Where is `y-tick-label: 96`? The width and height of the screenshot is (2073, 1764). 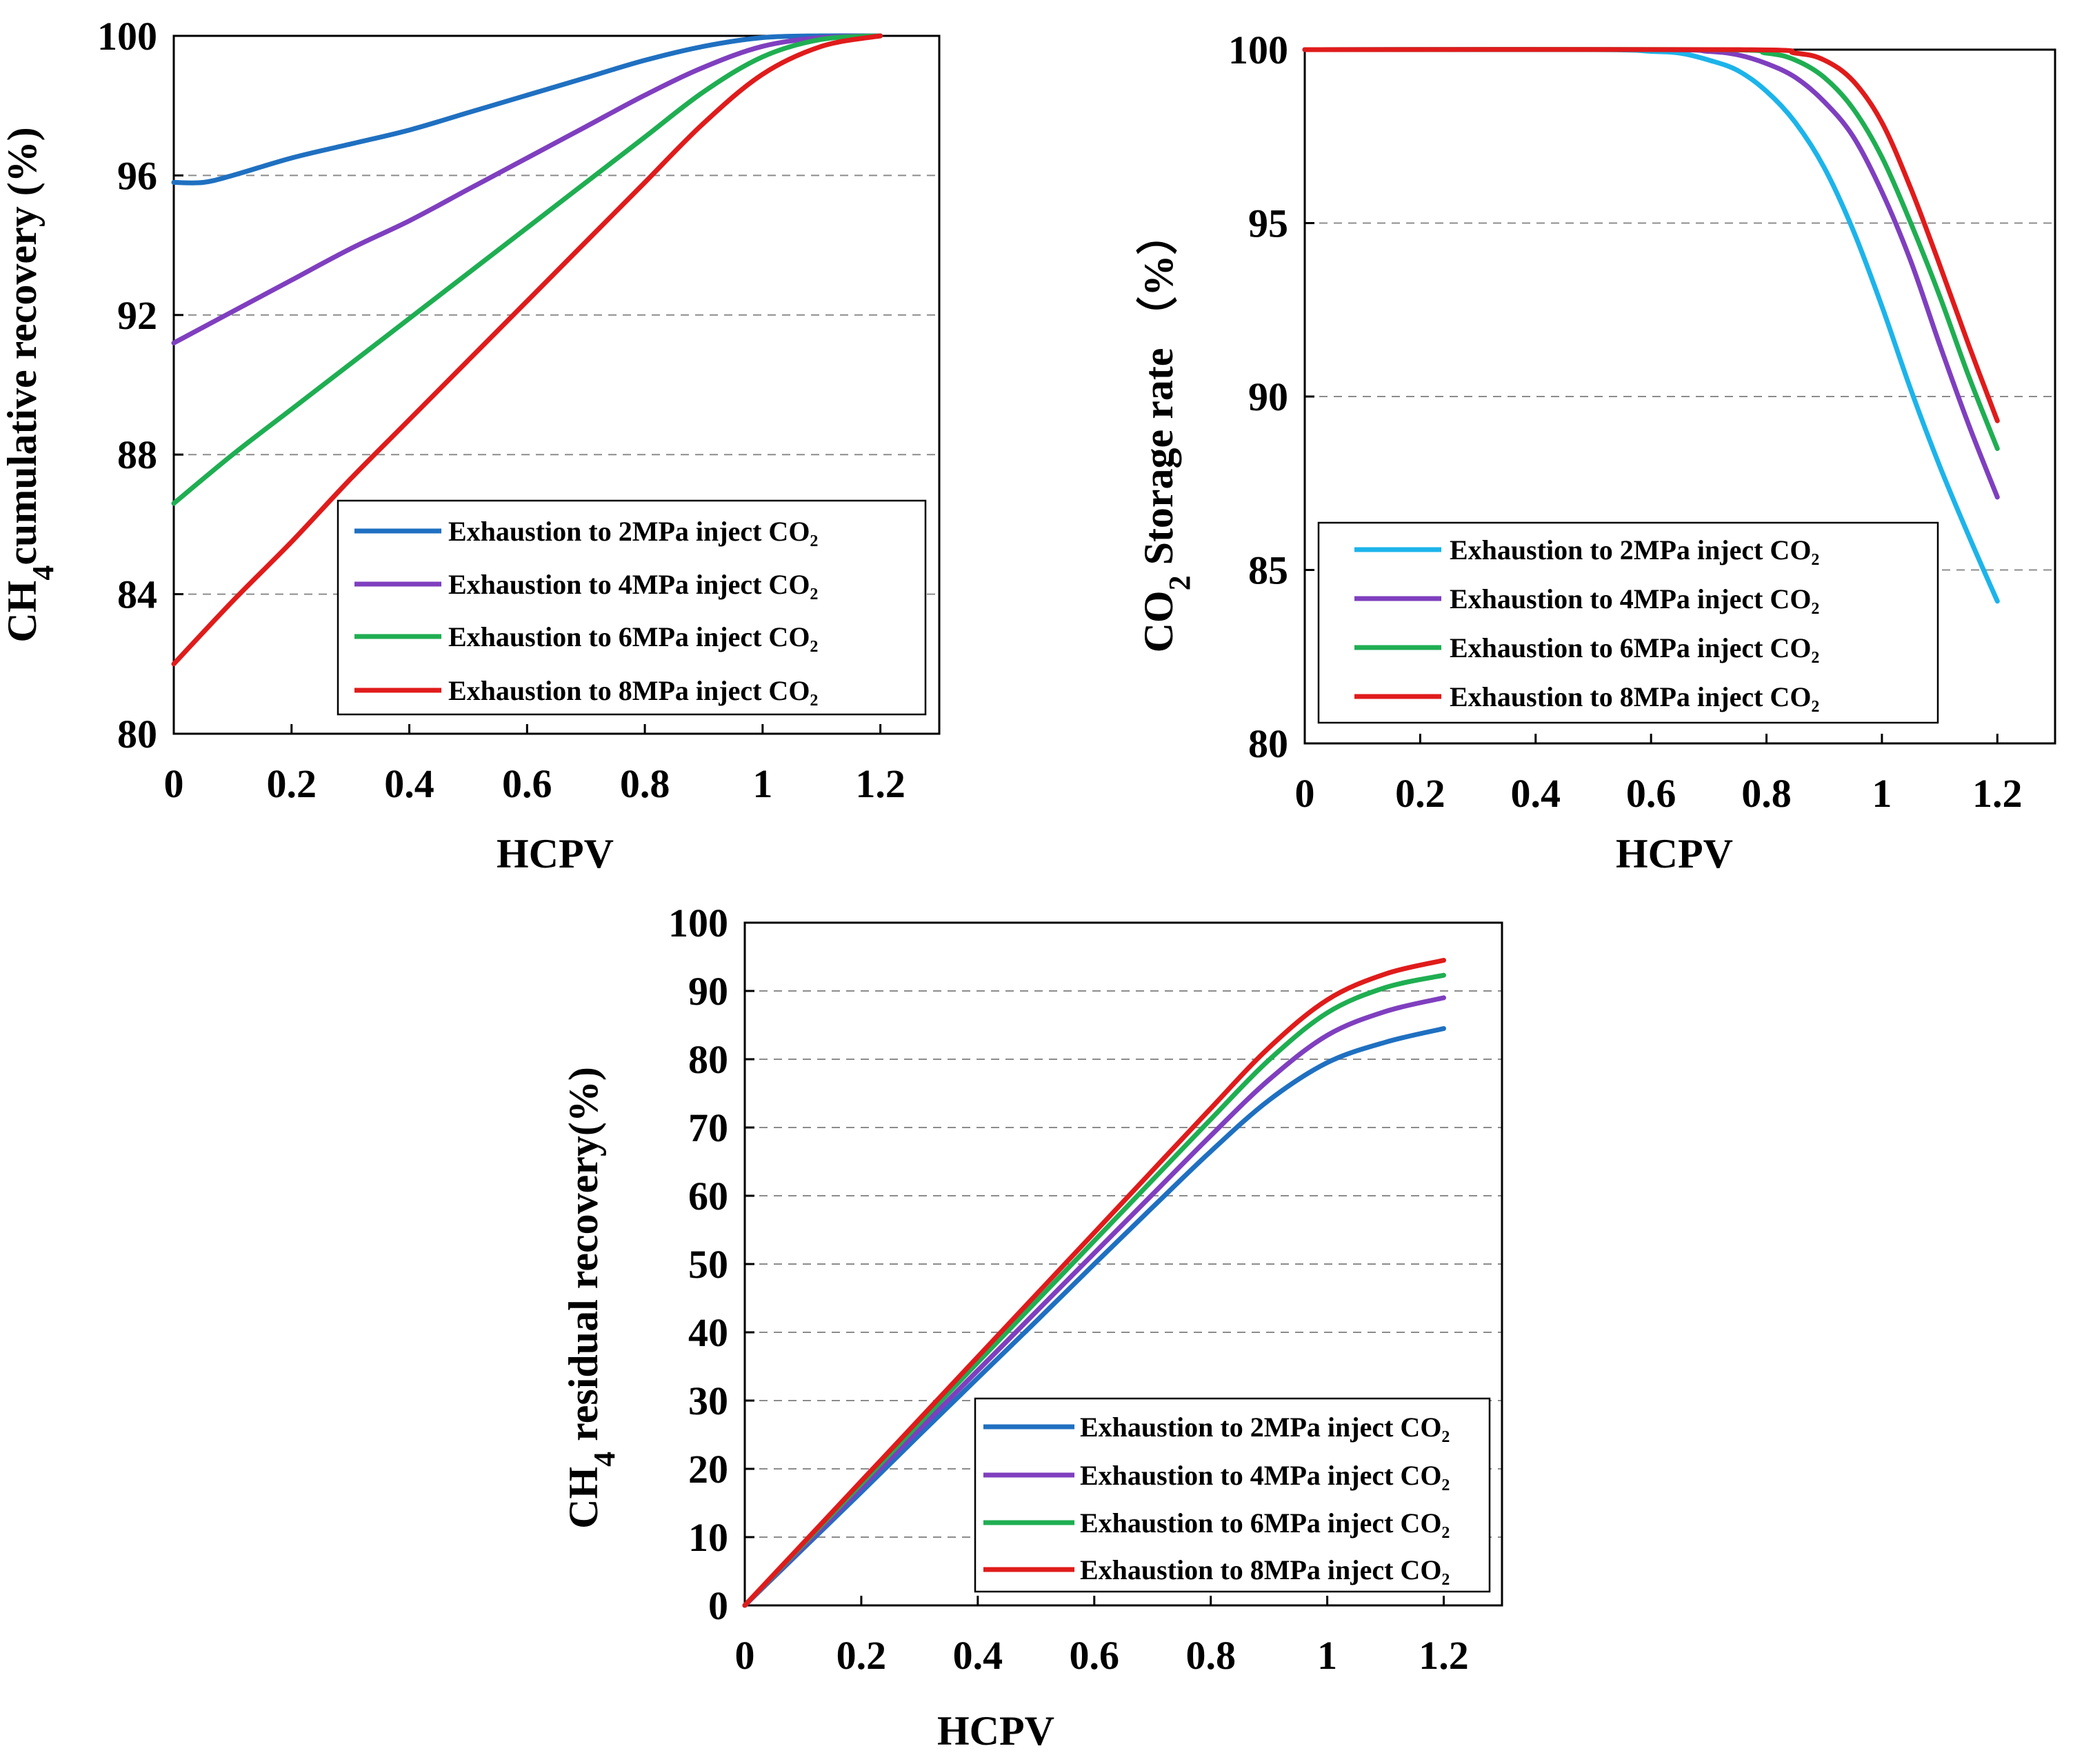
y-tick-label: 96 is located at coordinates (137, 175).